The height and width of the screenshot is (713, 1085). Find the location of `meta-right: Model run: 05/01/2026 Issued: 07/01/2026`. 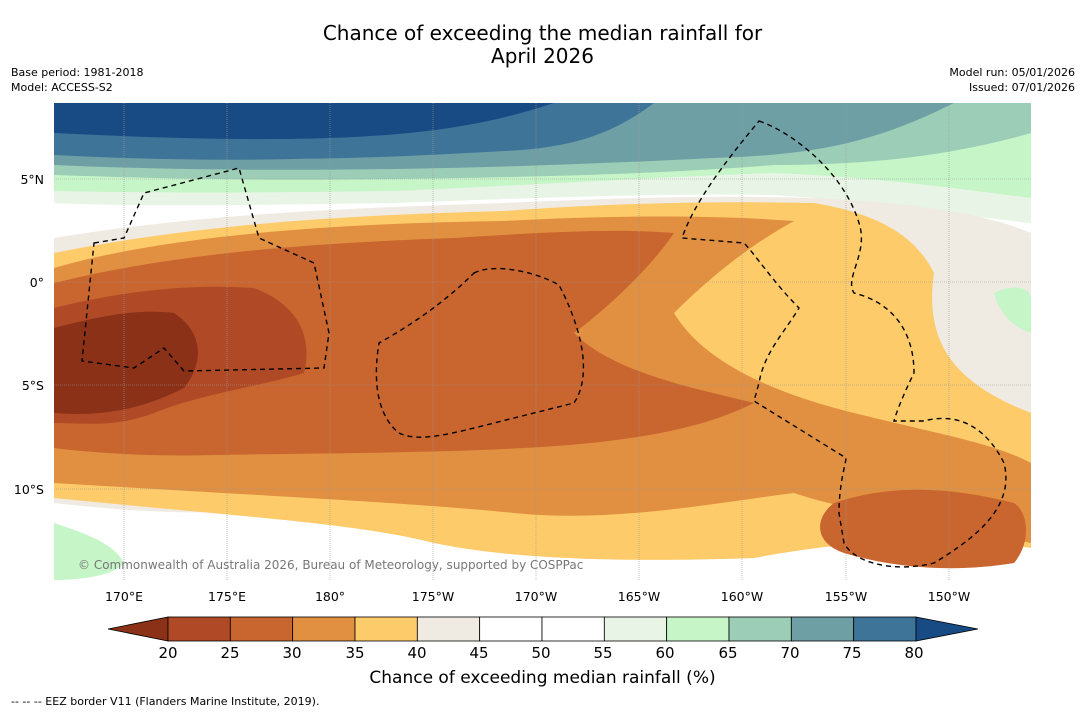

meta-right: Model run: 05/01/2026 Issued: 07/01/2026 is located at coordinates (1012, 80).